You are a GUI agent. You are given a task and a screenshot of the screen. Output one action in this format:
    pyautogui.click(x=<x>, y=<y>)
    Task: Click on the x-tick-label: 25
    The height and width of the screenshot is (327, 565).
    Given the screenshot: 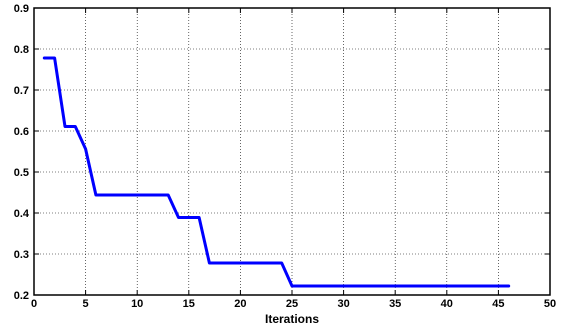 What is the action you would take?
    pyautogui.click(x=292, y=304)
    